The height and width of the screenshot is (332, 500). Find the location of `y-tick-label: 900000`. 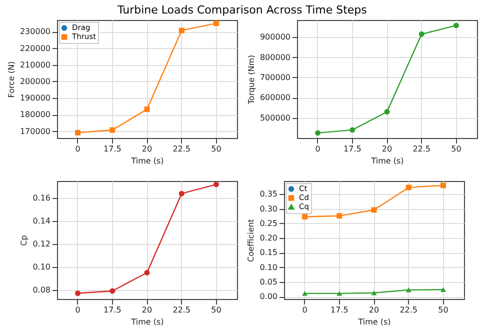

y-tick-label: 900000 is located at coordinates (275, 37).